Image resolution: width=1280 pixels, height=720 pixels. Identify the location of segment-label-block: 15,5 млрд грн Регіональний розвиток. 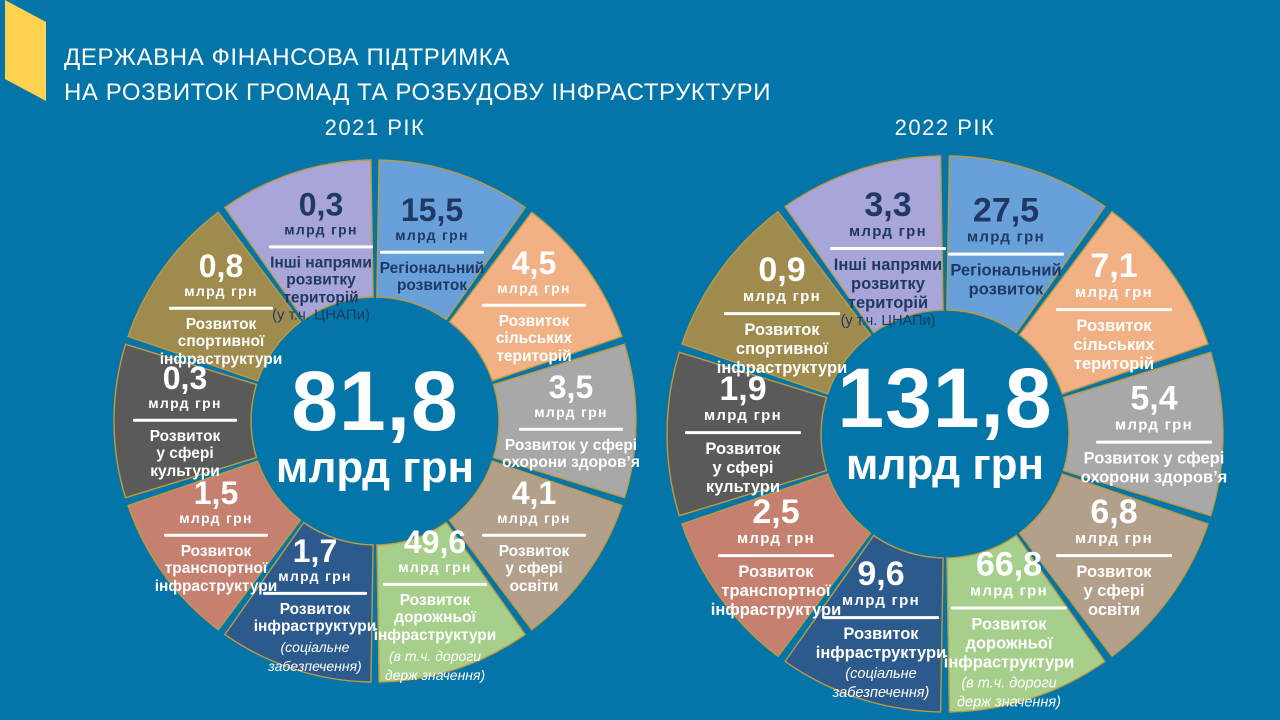
(432, 244).